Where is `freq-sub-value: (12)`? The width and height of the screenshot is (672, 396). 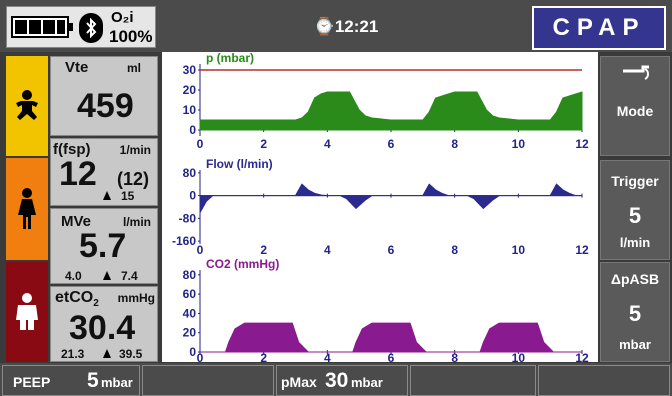
freq-sub-value: (12) is located at coordinates (133, 179).